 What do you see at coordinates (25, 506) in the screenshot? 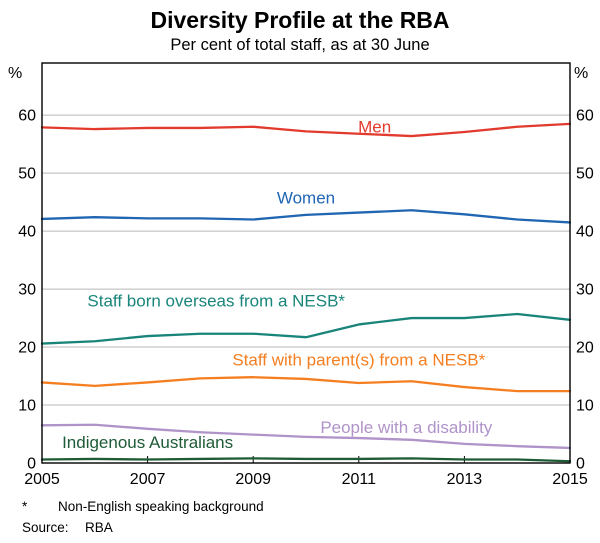
I see `footnote-marker: *` at bounding box center [25, 506].